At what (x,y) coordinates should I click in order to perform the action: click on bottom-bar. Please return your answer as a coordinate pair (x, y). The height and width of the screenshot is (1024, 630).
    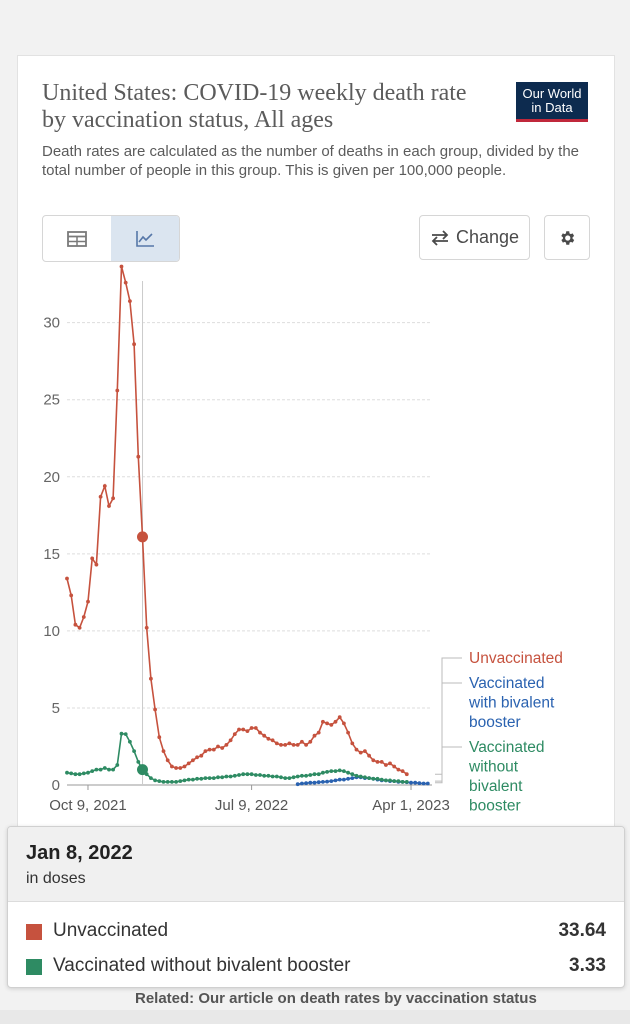
    Looking at the image, I should click on (315, 1017).